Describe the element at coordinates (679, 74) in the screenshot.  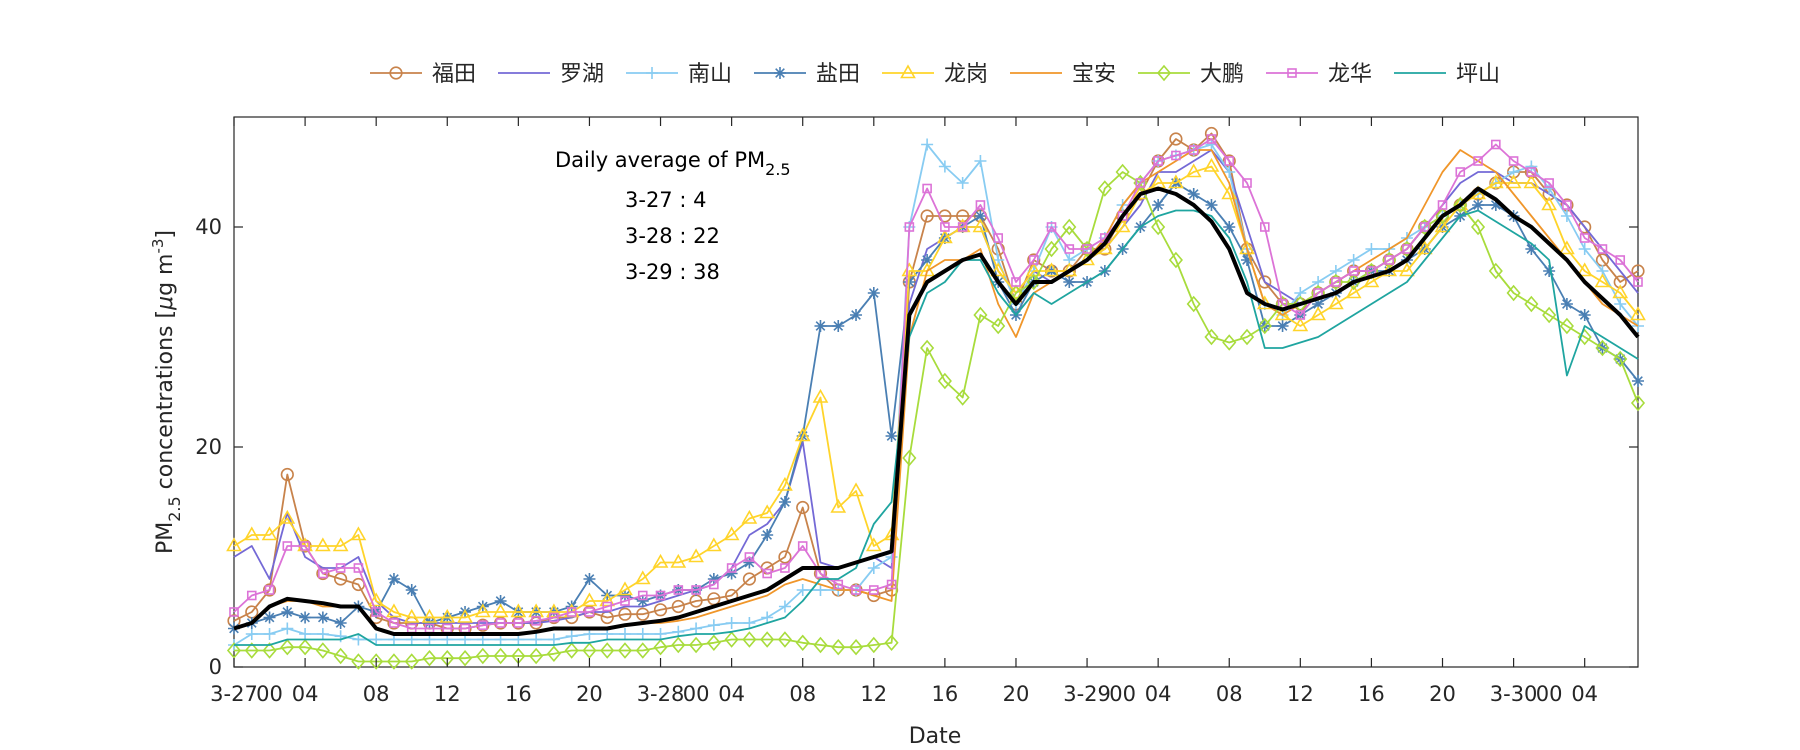
I see `legend-item-南山: 南山` at that location.